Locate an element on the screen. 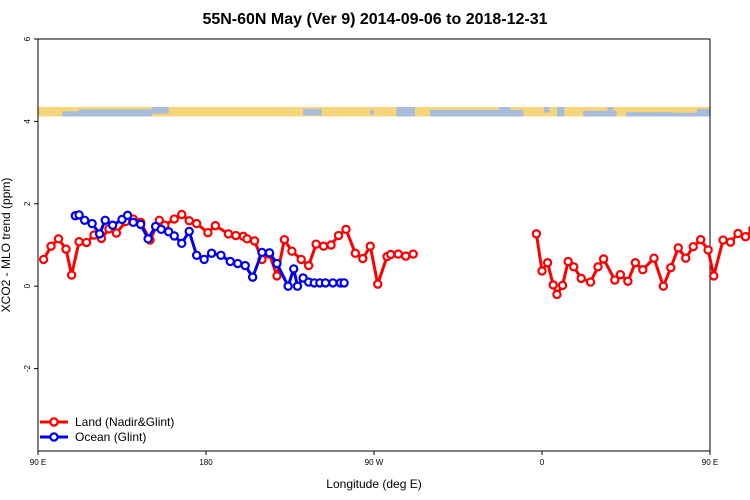 This screenshot has width=750, height=500. y-tick-label: 4 is located at coordinates (27, 121).